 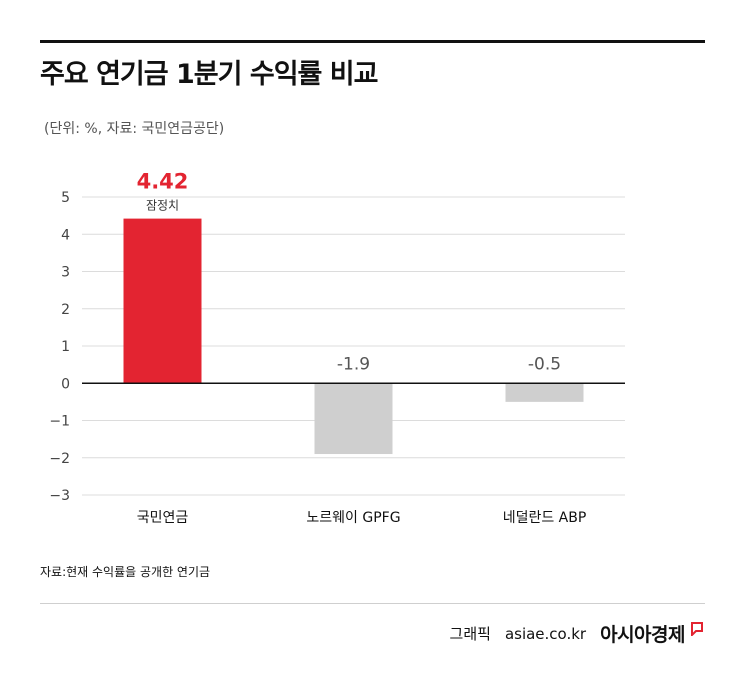 What do you see at coordinates (470, 634) in the screenshot?
I see `graphic-credit: 그래픽` at bounding box center [470, 634].